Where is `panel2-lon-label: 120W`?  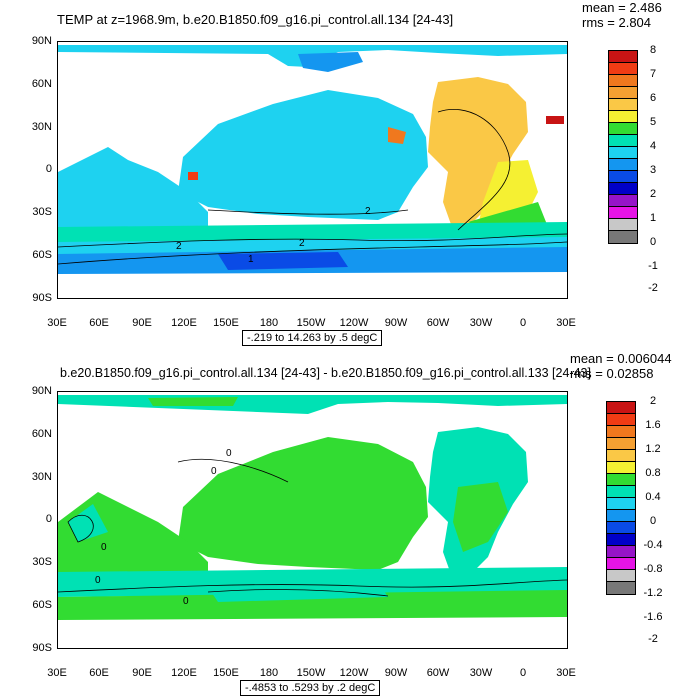 panel2-lon-label: 120W is located at coordinates (354, 673).